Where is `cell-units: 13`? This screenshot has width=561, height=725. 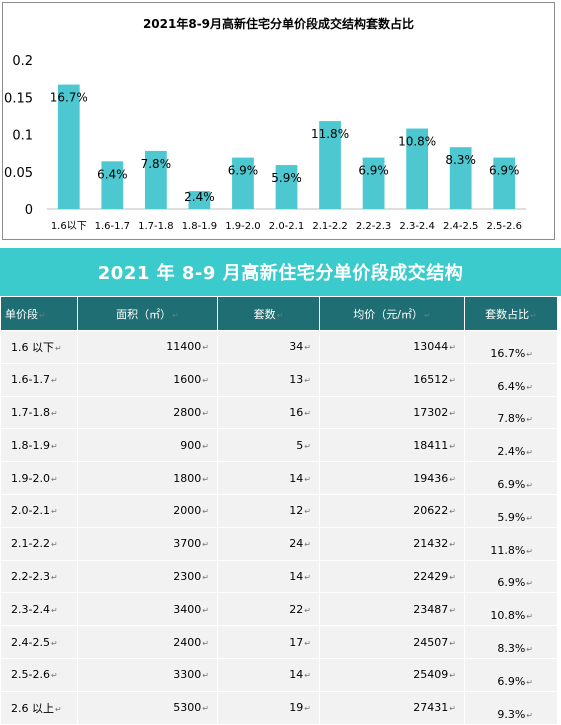 cell-units: 13 is located at coordinates (268, 379).